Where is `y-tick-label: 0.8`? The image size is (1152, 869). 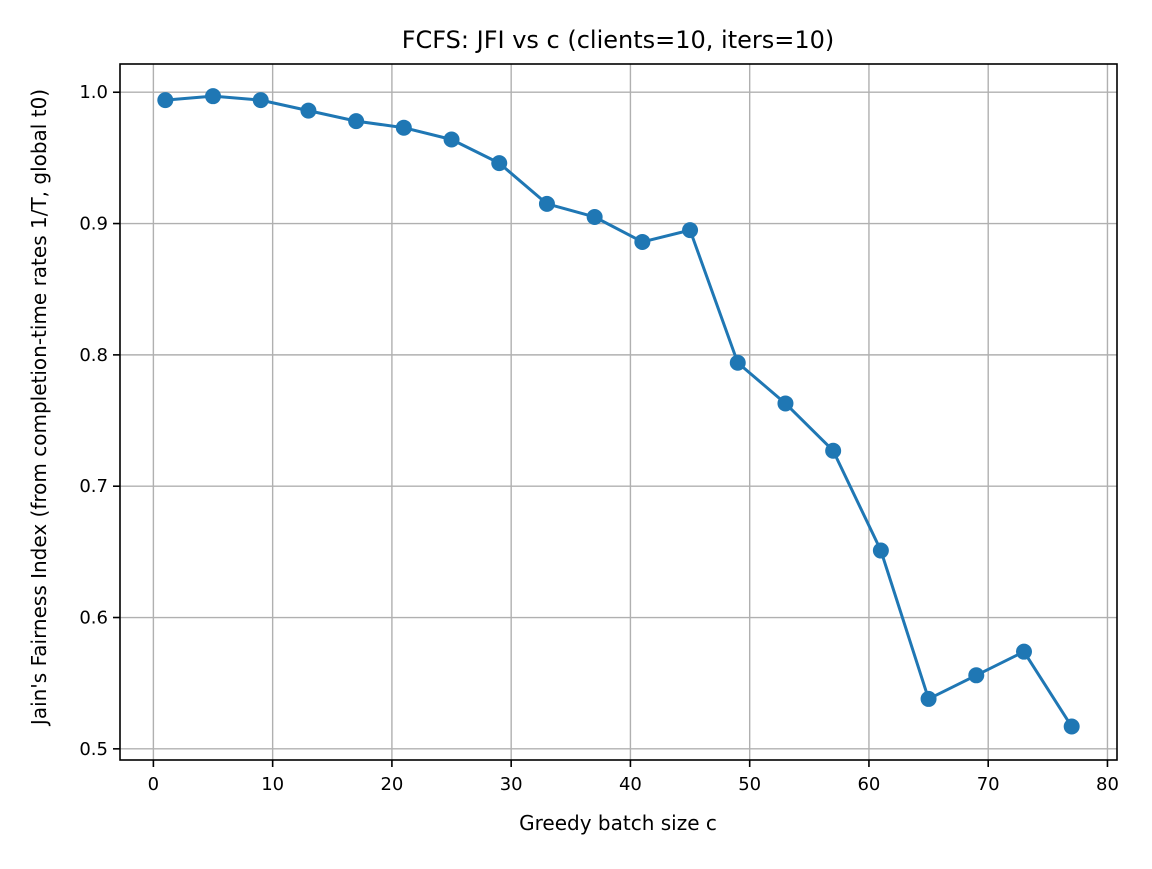
y-tick-label: 0.8 is located at coordinates (93, 355).